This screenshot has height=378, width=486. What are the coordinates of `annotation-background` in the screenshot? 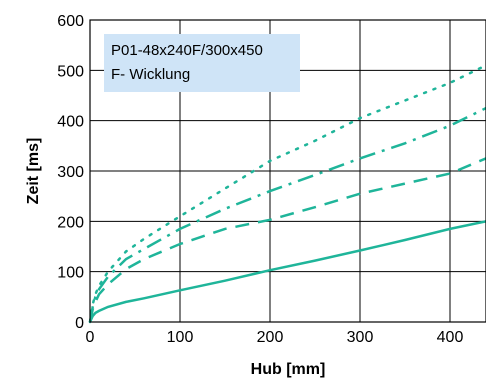 It's located at (202, 63).